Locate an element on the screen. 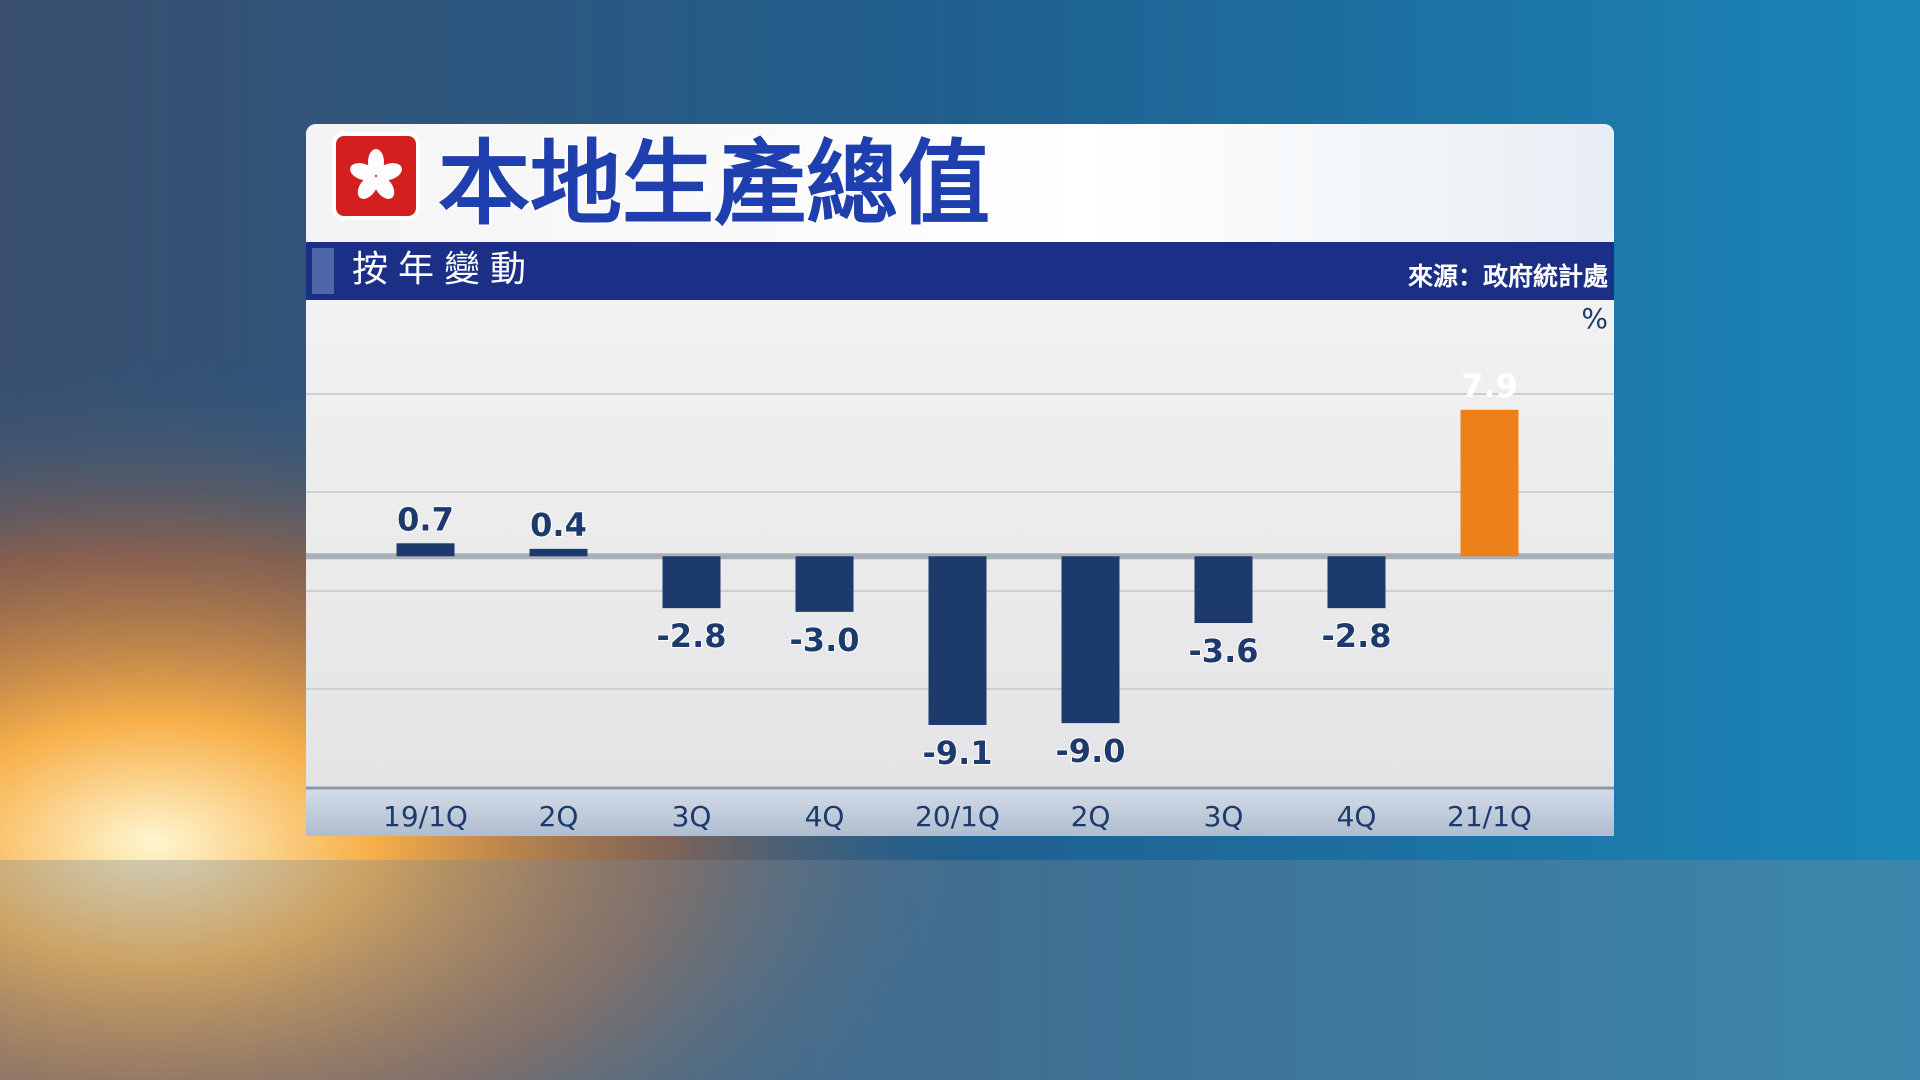 The width and height of the screenshot is (1920, 1080). value-label: 7.9 is located at coordinates (1489, 386).